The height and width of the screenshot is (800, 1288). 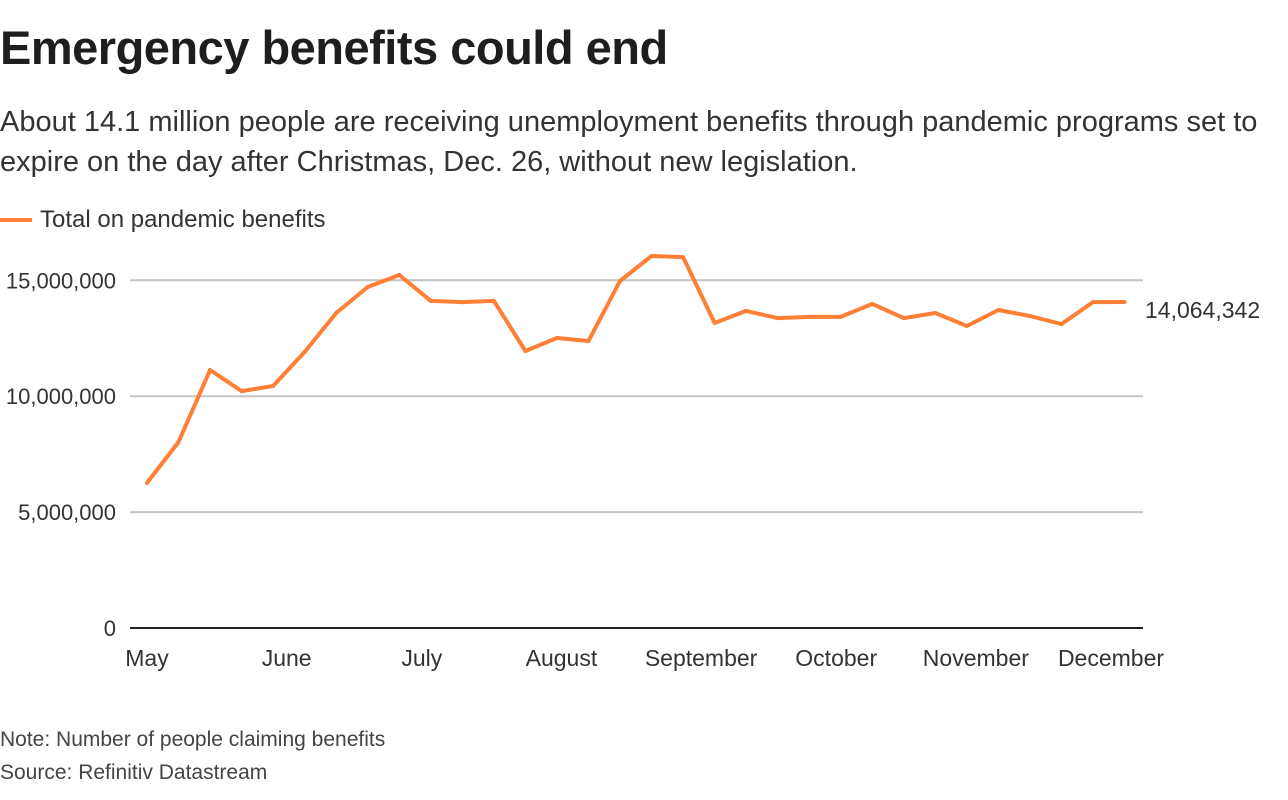 What do you see at coordinates (287, 658) in the screenshot?
I see `x-tick-label: June` at bounding box center [287, 658].